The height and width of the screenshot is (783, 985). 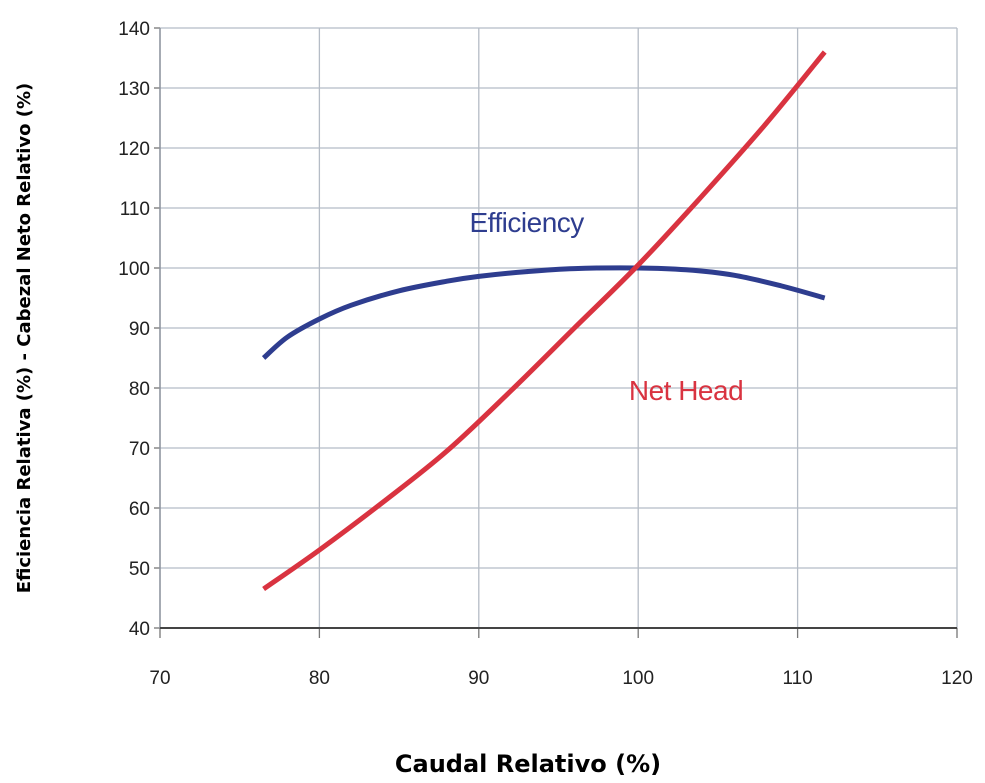 What do you see at coordinates (139, 389) in the screenshot?
I see `y-tick-label: 80` at bounding box center [139, 389].